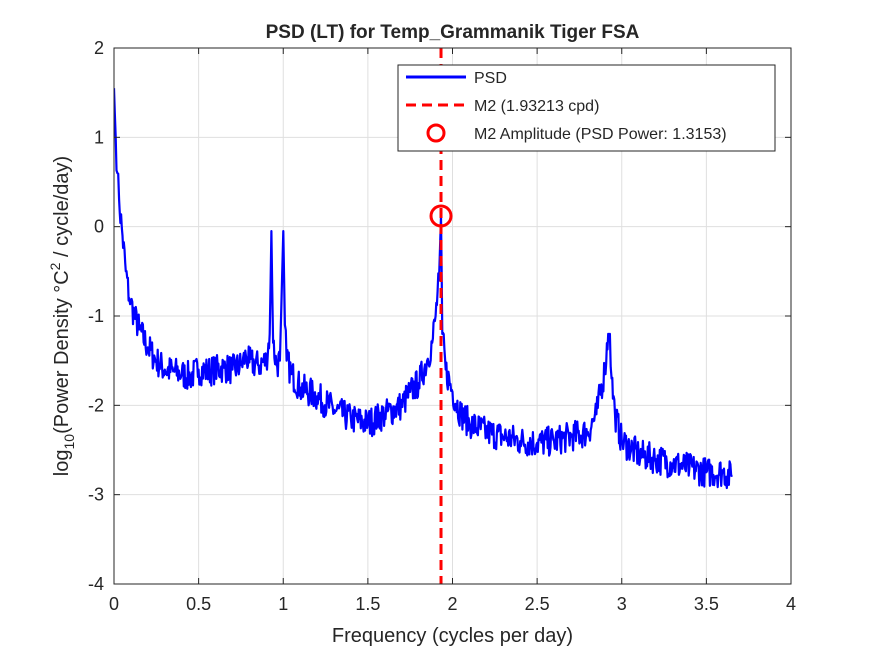 This screenshot has height=656, width=875. Describe the element at coordinates (436, 133) in the screenshot. I see `legend-amp-marker` at that location.